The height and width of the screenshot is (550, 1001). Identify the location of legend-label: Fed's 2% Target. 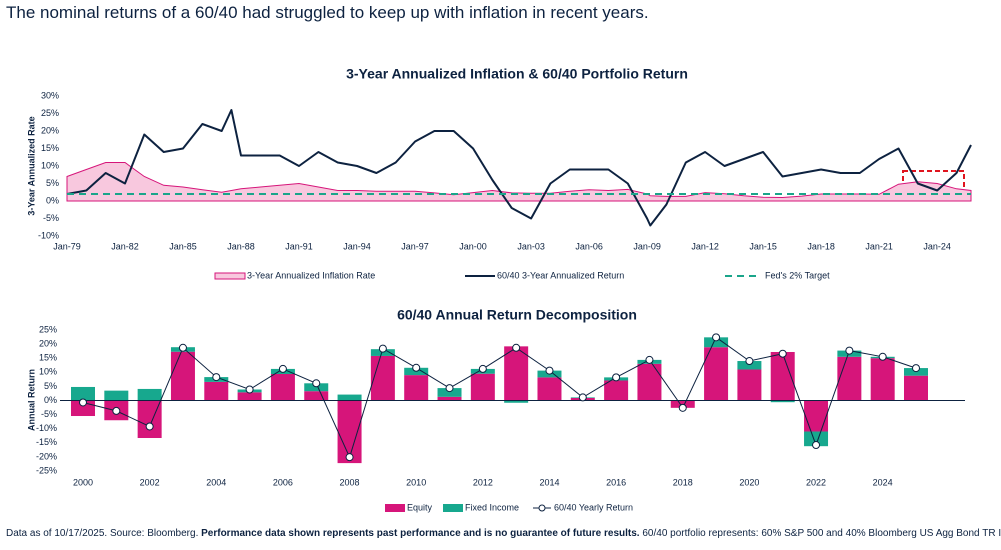
(797, 275).